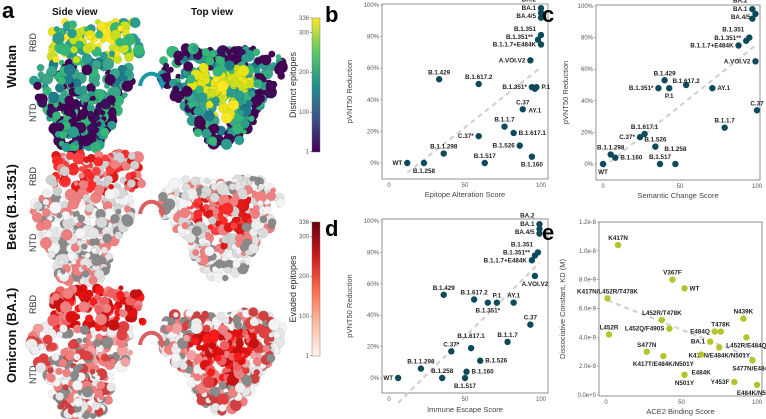  Describe the element at coordinates (744, 312) in the screenshot. I see `data-point-label: N439K` at that location.